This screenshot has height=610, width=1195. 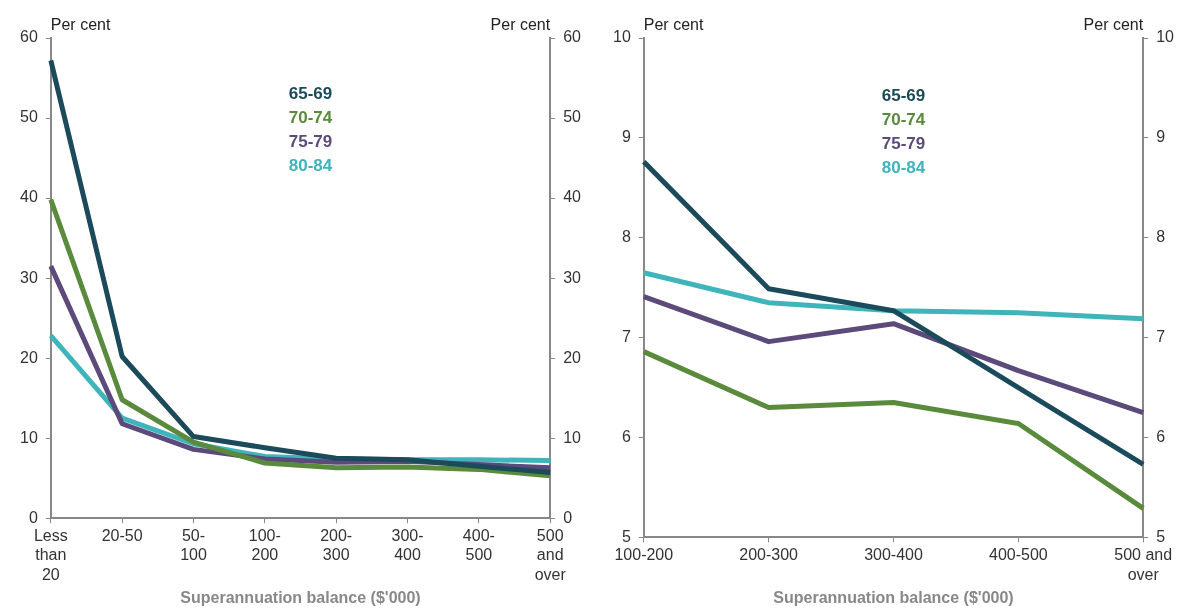 I want to click on y-tick-label: 7, so click(x=626, y=337).